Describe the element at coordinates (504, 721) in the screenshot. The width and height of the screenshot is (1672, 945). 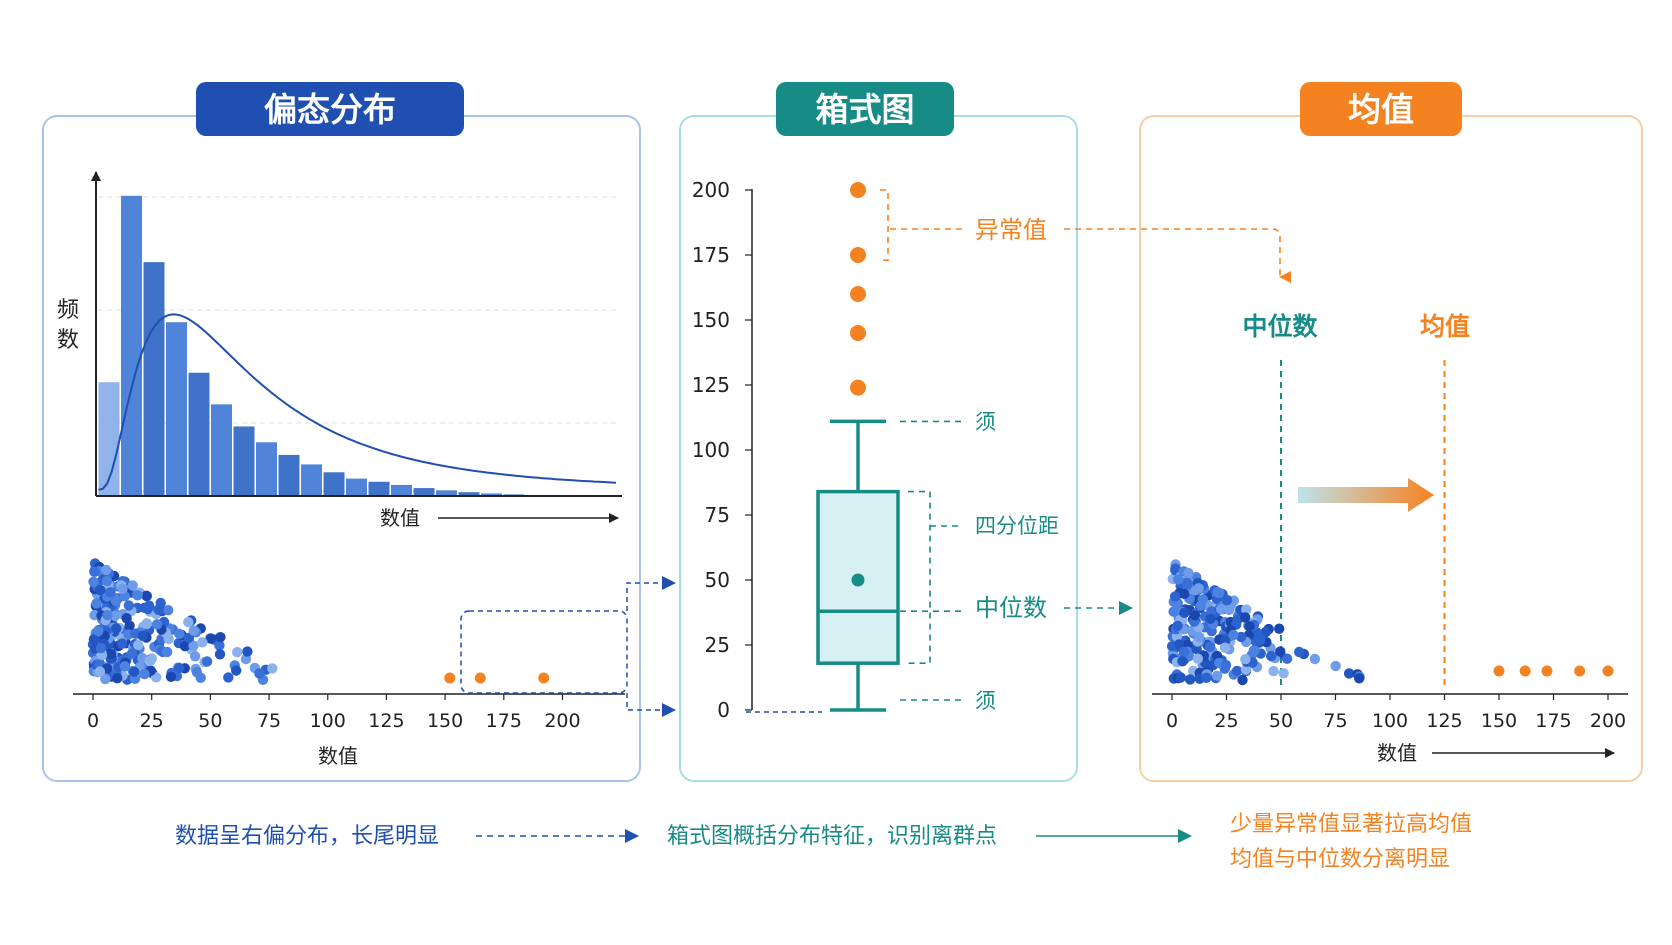
I see `strip1-tick-label: 175` at that location.